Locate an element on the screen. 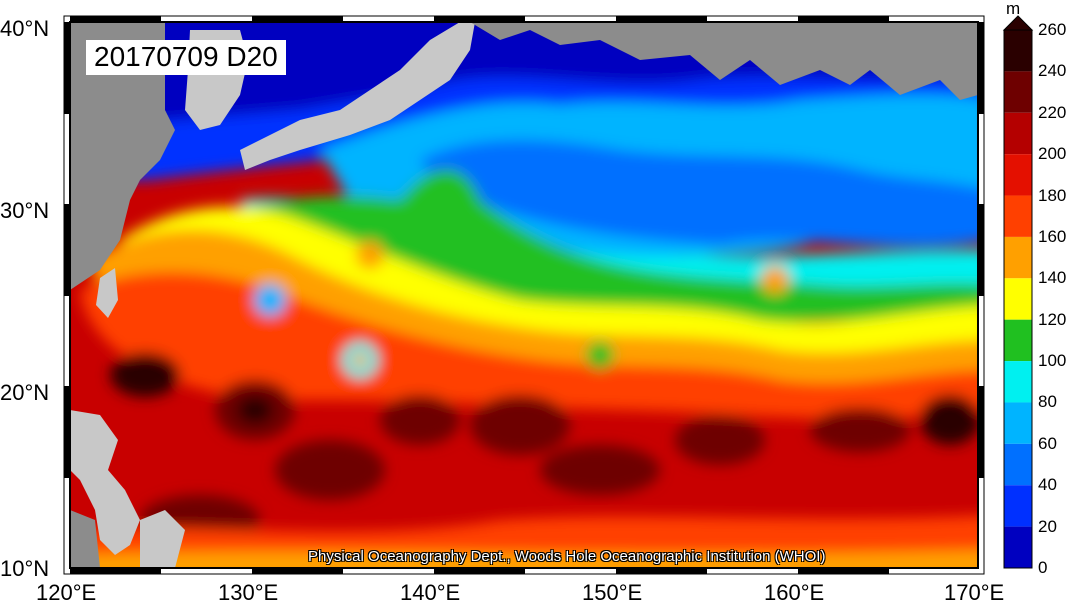  colorbar-tick-label: 260 is located at coordinates (1052, 29).